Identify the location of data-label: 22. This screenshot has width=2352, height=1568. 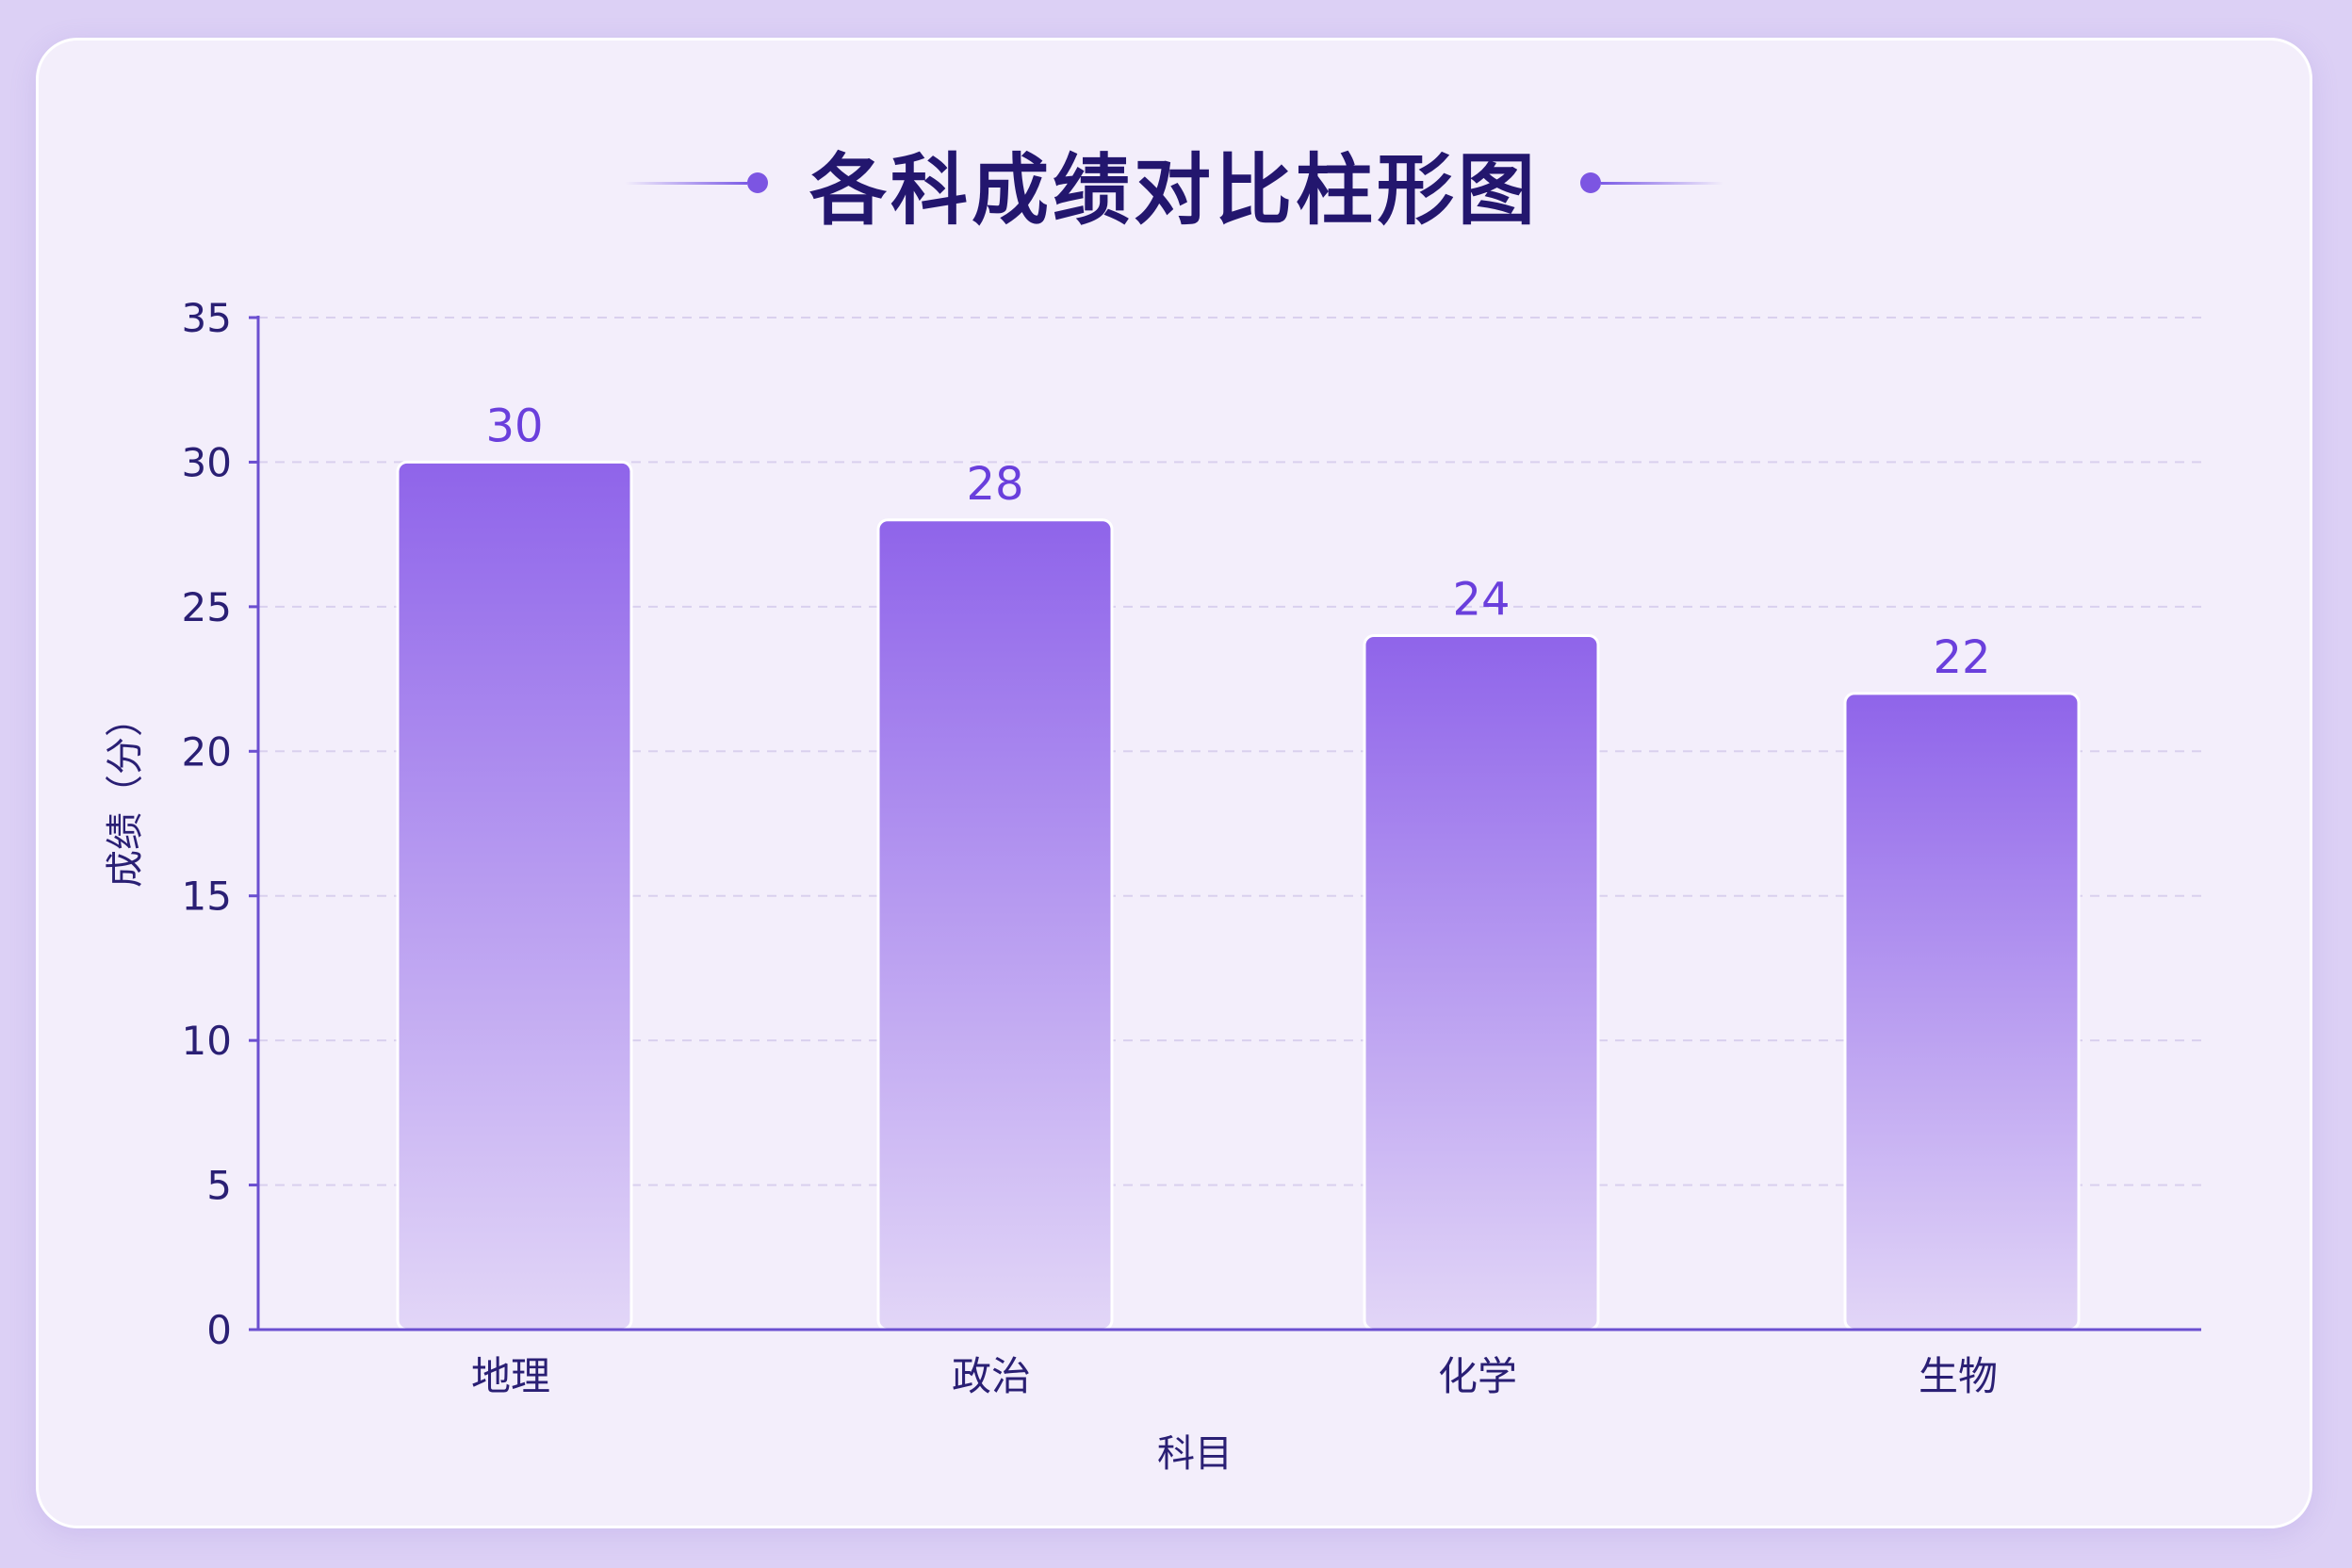
(1961, 657).